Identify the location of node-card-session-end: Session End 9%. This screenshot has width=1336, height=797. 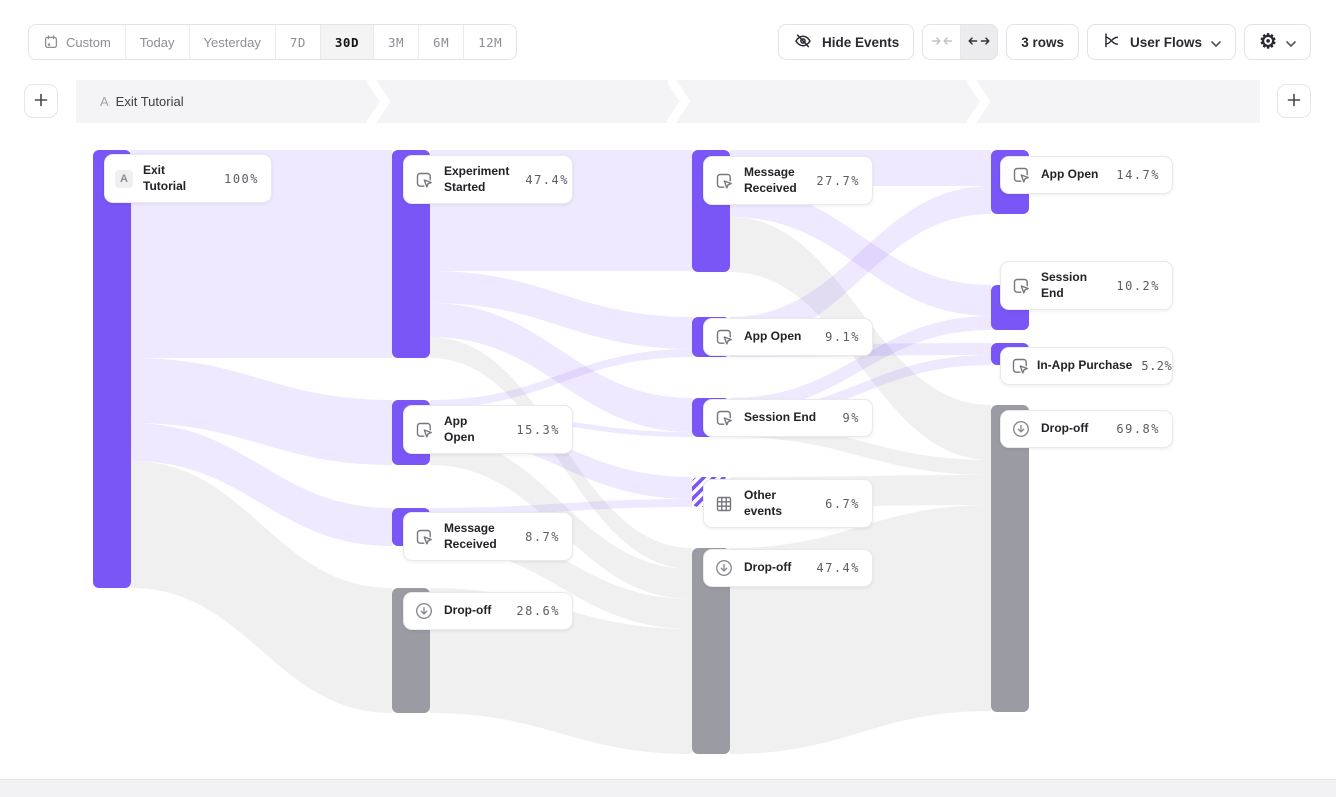
(788, 418).